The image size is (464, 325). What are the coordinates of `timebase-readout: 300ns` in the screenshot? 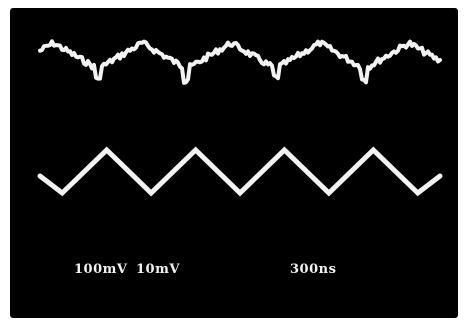 It's located at (313, 269).